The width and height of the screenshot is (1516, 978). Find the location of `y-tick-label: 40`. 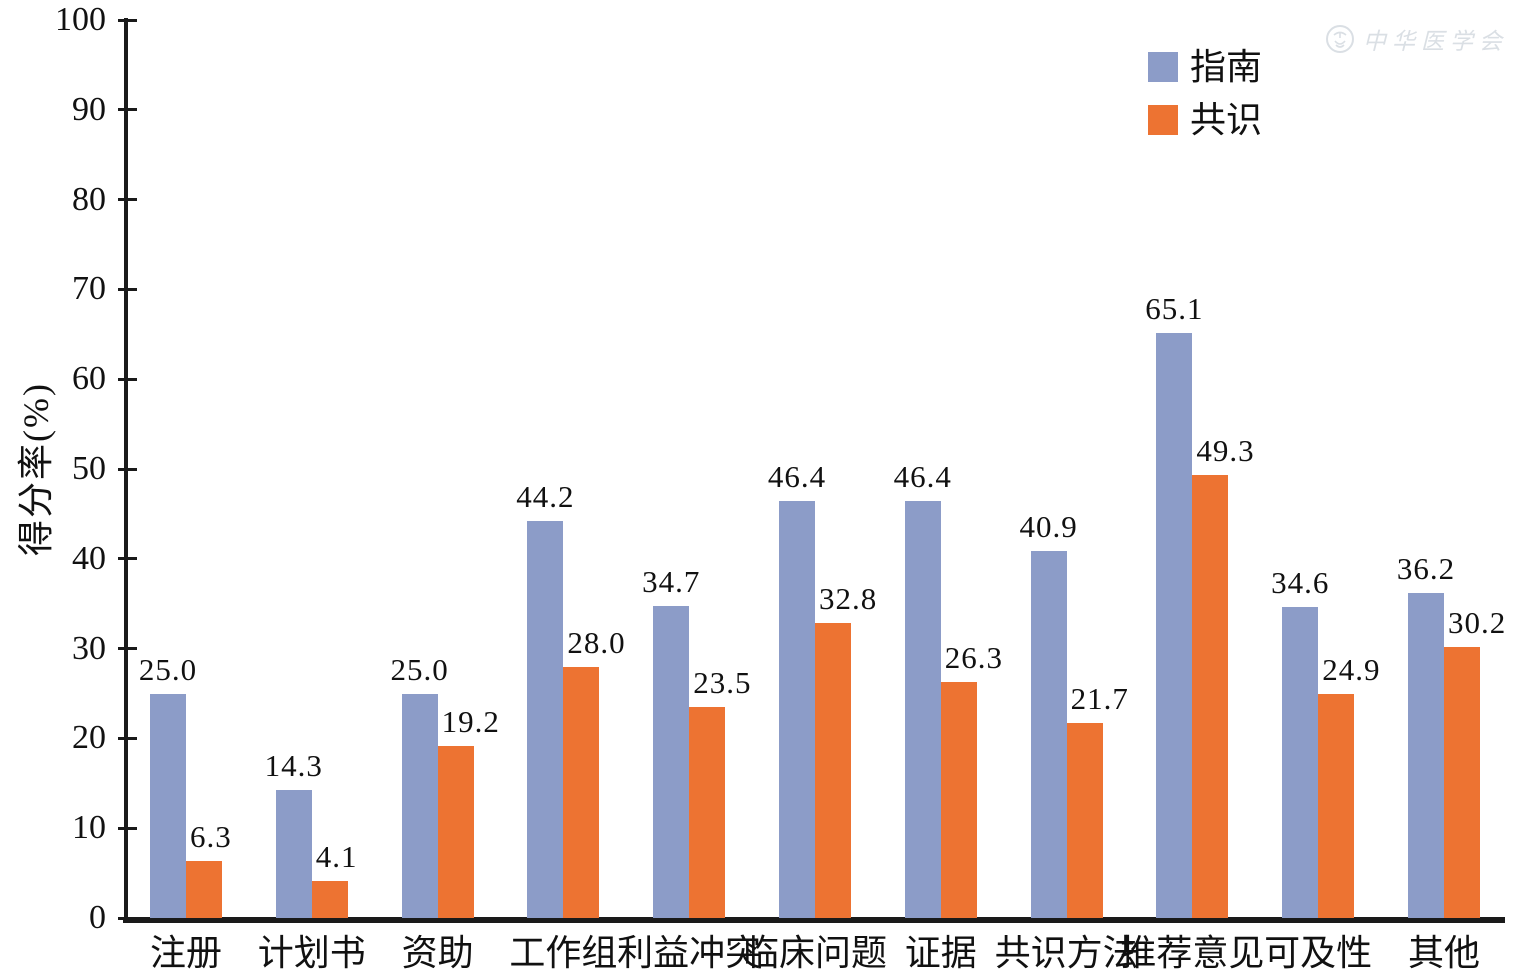

y-tick-label: 40 is located at coordinates (89, 558).